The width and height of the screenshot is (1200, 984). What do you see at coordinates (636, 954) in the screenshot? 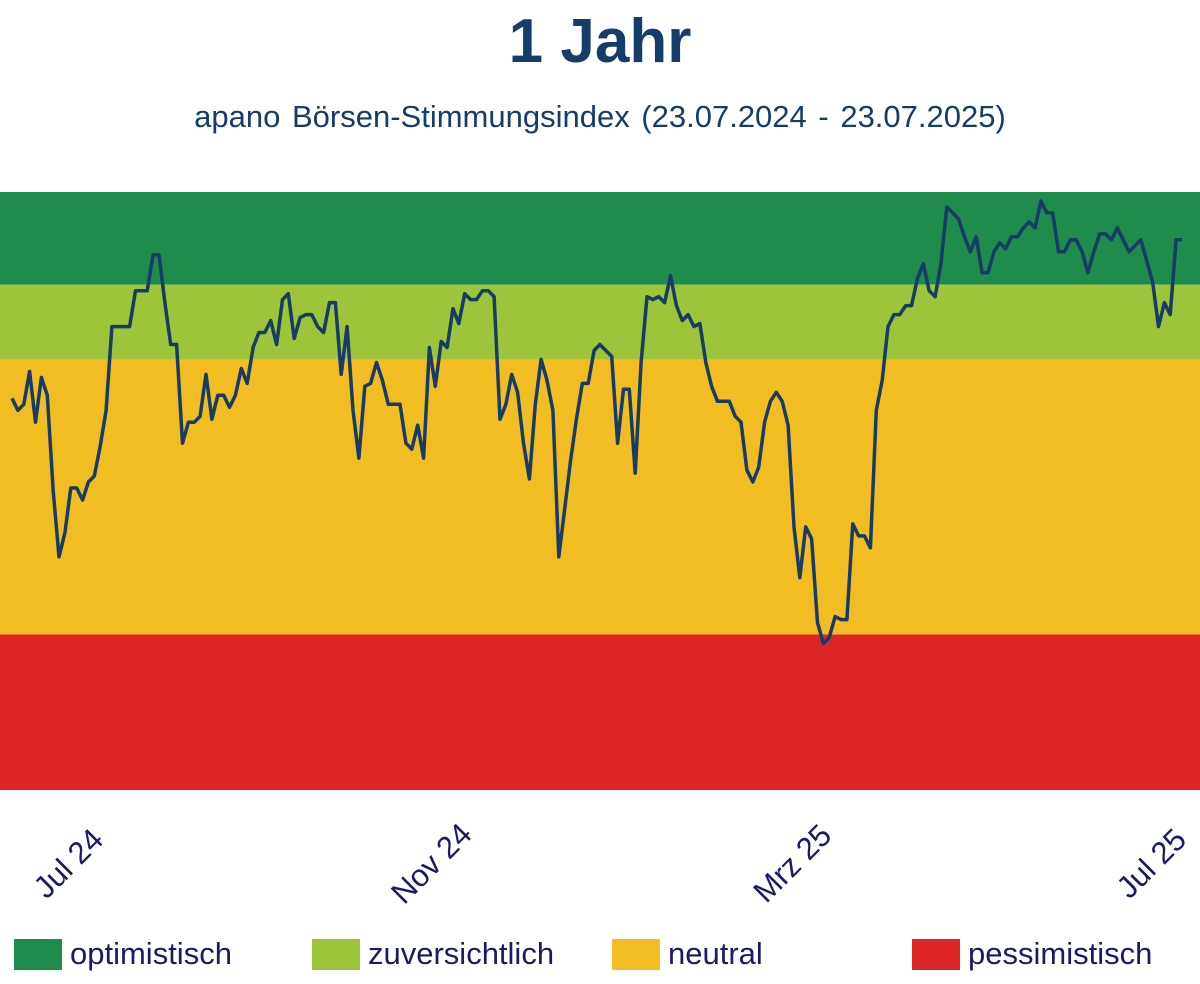
I see `legend-swatch-neutral` at bounding box center [636, 954].